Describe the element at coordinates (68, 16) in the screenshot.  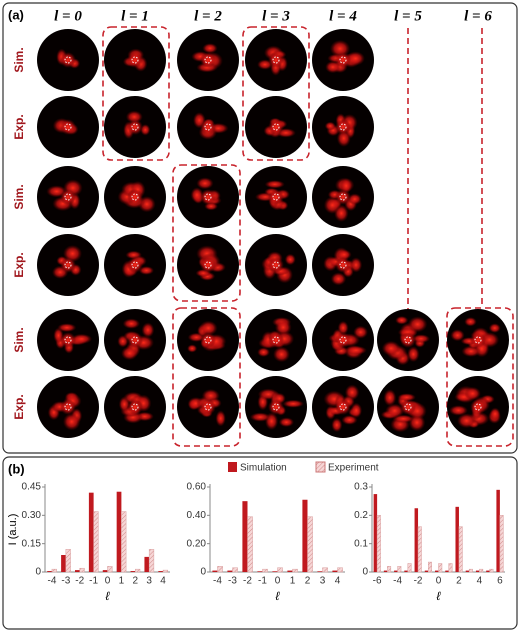
I see `column-header: l = 0` at that location.